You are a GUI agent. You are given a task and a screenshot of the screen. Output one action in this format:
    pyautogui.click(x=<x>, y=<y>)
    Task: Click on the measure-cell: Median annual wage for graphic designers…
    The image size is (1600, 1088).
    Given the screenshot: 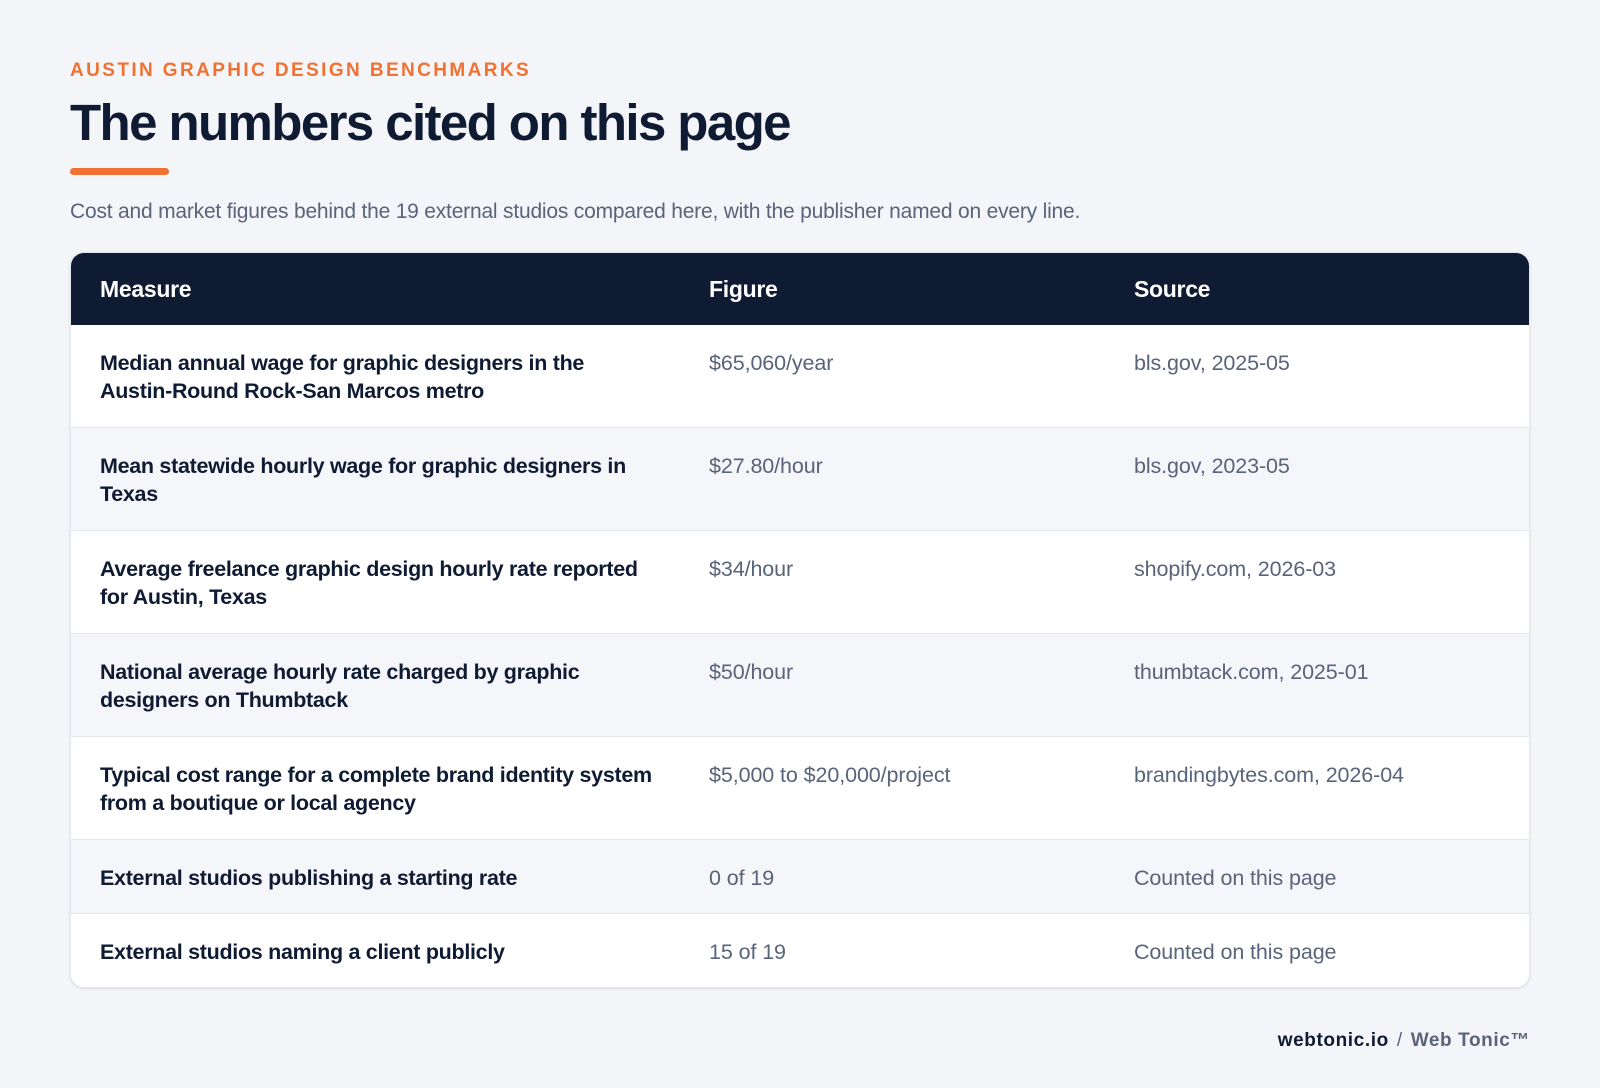 What is the action you would take?
    pyautogui.click(x=342, y=377)
    